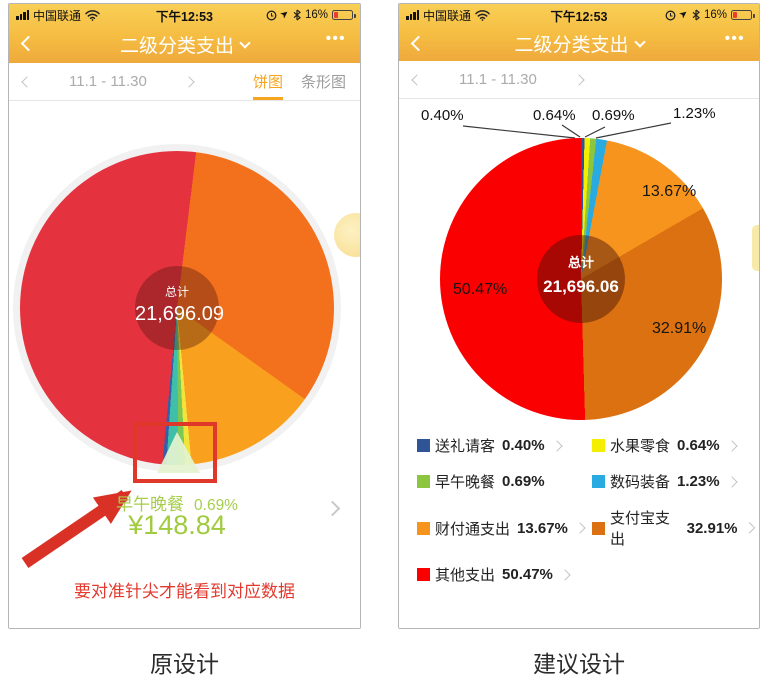 The height and width of the screenshot is (680, 767). What do you see at coordinates (465, 575) in the screenshot?
I see `legend-label: 其他支出` at bounding box center [465, 575].